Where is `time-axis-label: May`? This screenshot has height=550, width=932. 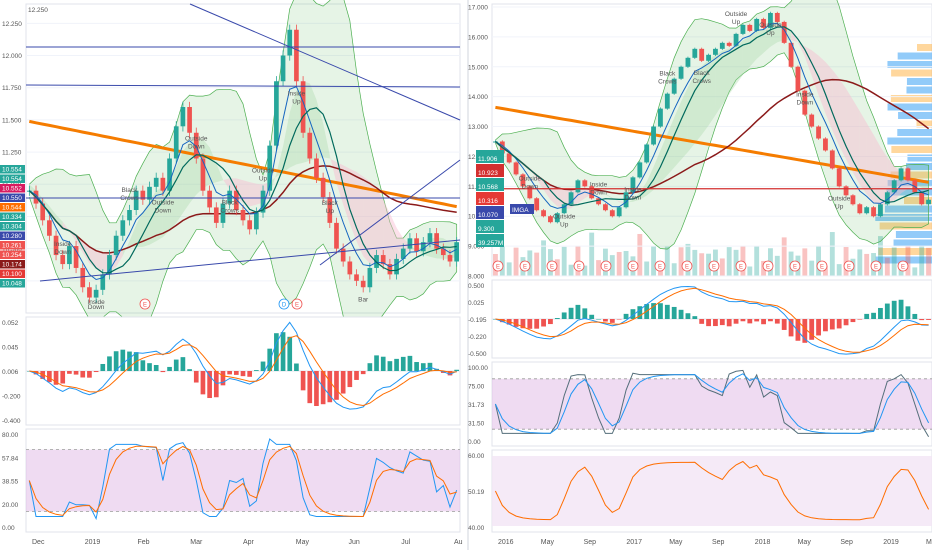
time-axis-label: May is located at coordinates (929, 542).